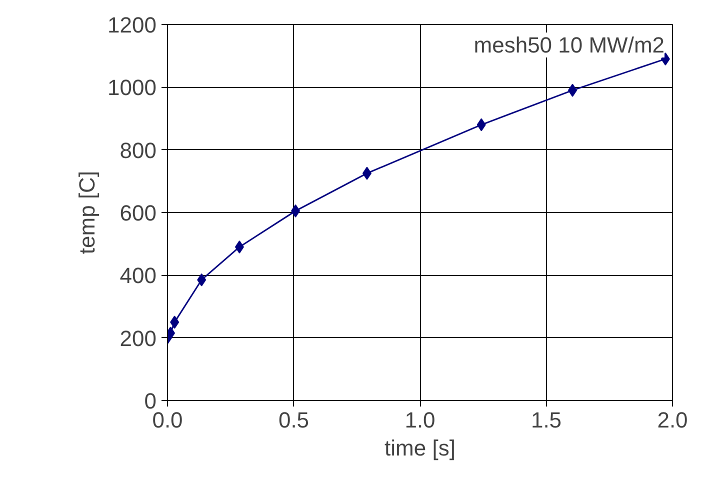  What do you see at coordinates (546, 420) in the screenshot?
I see `x-tick-label: 1.5` at bounding box center [546, 420].